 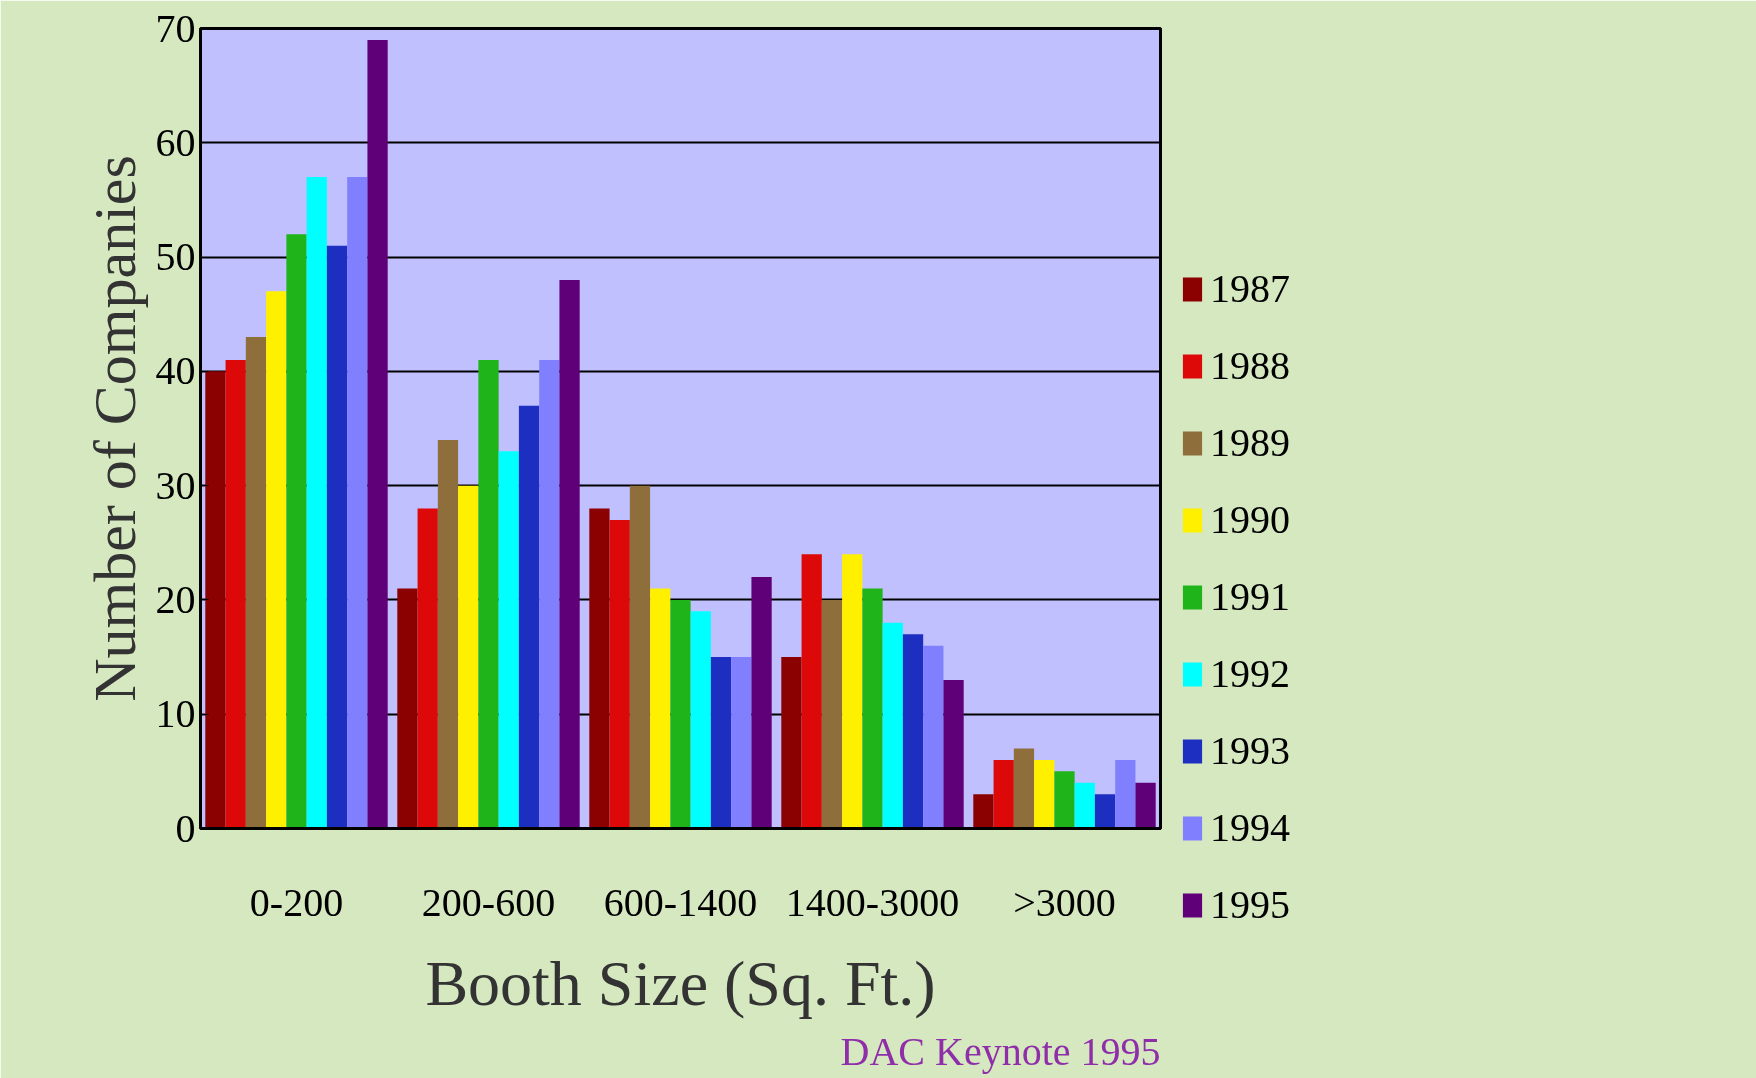 I want to click on legend-label: 1987, so click(x=1250, y=288).